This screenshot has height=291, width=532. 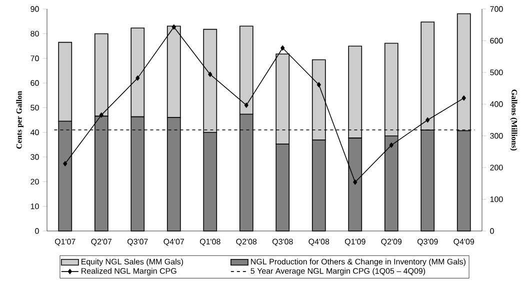 What do you see at coordinates (338, 272) in the screenshot?
I see `legend-label: 5 Year Average NGL Margin CPG (1Q05 – 4Q09)` at bounding box center [338, 272].